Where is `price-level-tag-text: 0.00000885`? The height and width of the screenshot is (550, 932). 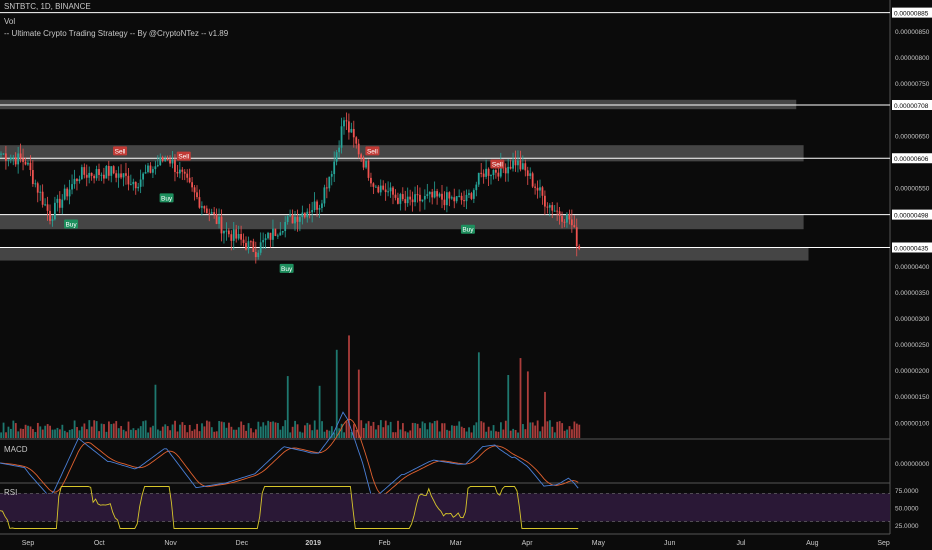
price-level-tag-text: 0.00000885 is located at coordinates (911, 14).